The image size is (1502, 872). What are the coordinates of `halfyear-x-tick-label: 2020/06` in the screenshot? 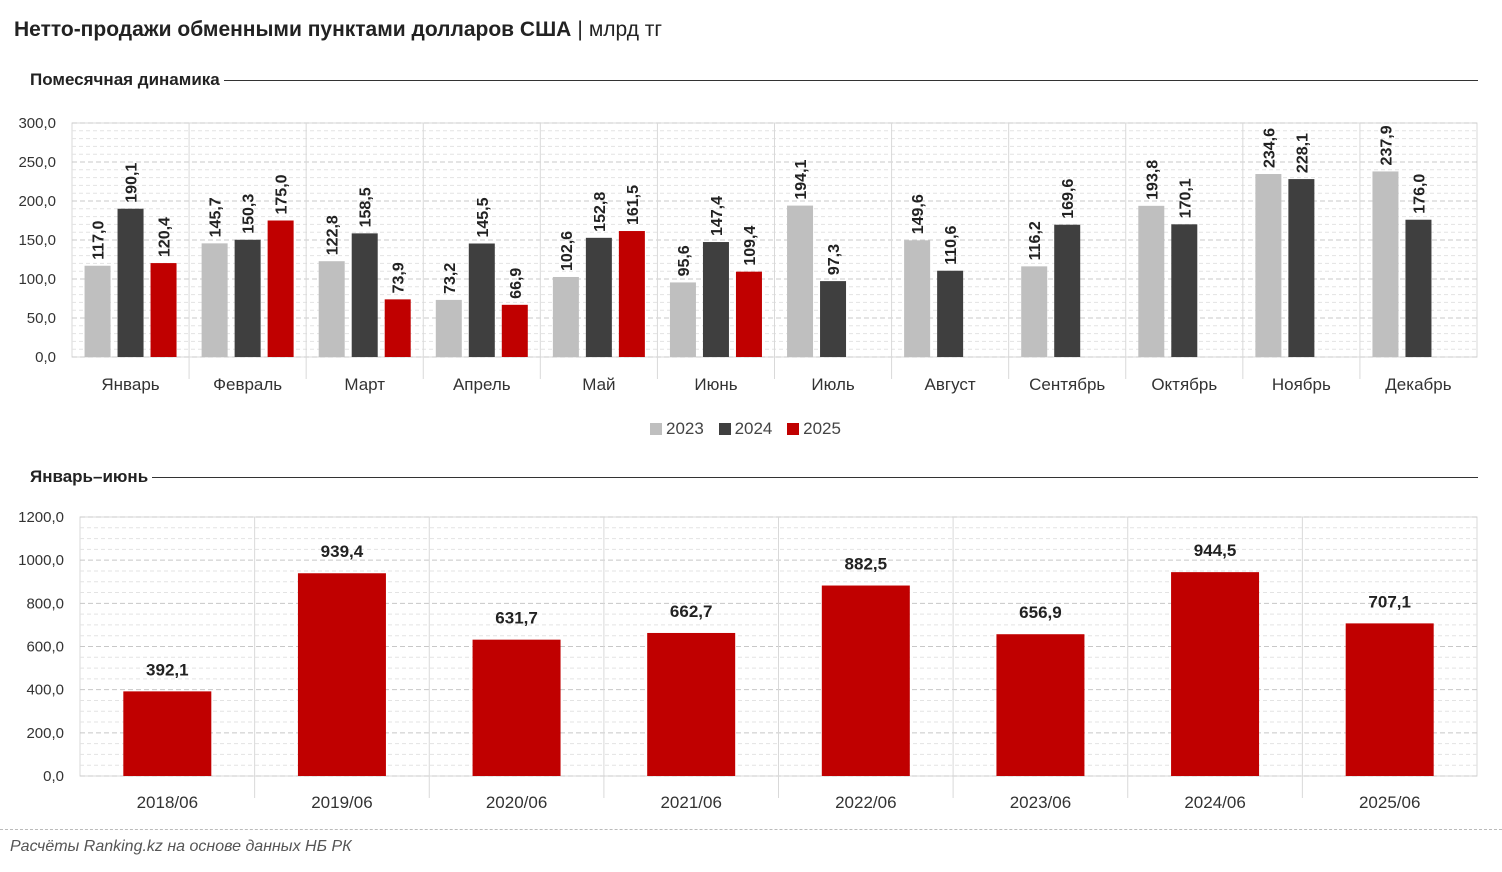 It's located at (516, 802).